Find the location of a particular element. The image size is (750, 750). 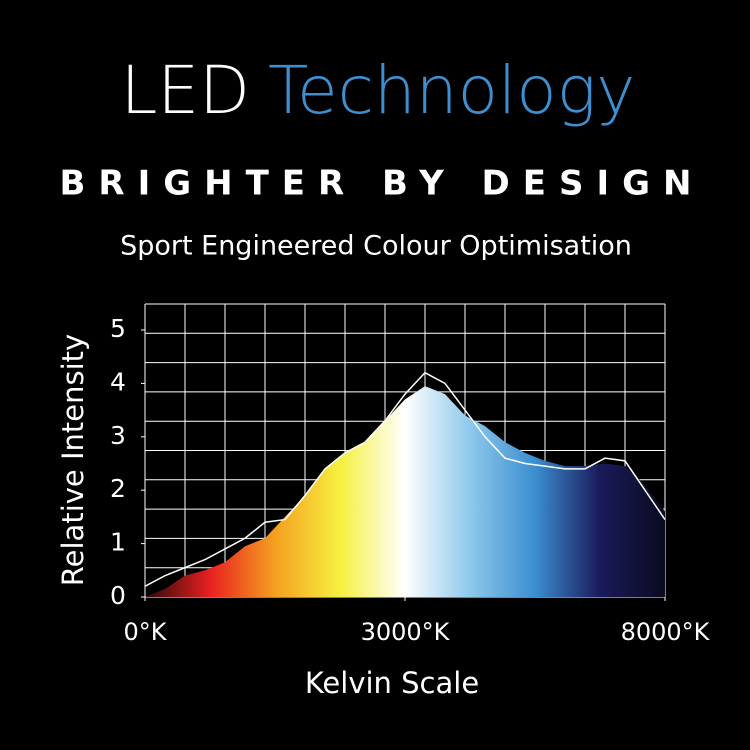

subtitle: BRIGHTER BY DESIGN is located at coordinates (381, 184).